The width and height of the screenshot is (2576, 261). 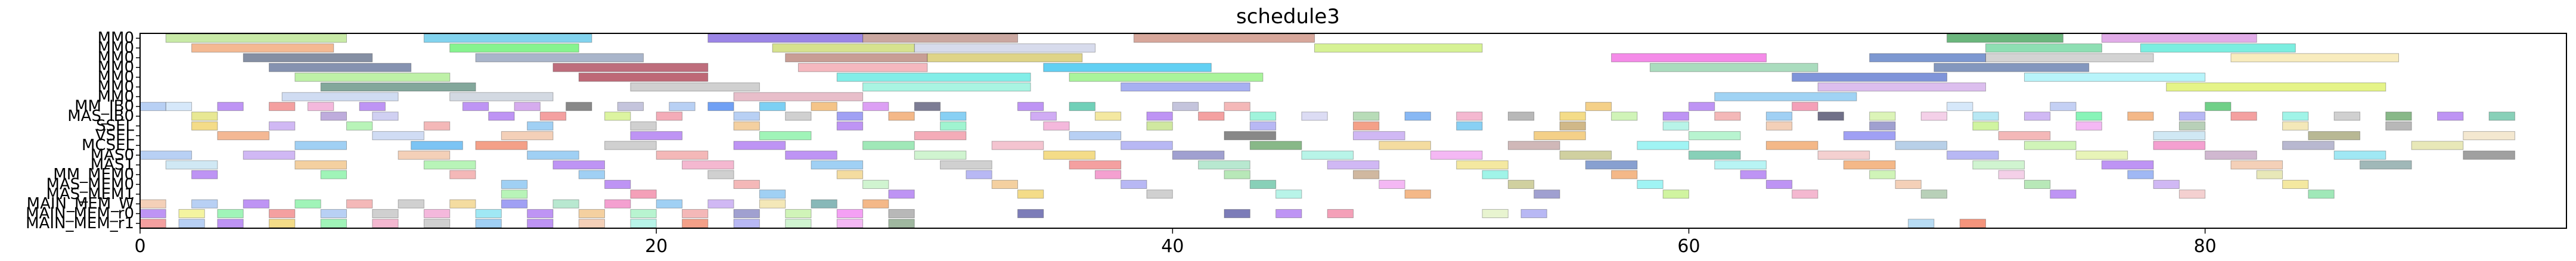 I want to click on ytick-label: VSEL, so click(x=115, y=136).